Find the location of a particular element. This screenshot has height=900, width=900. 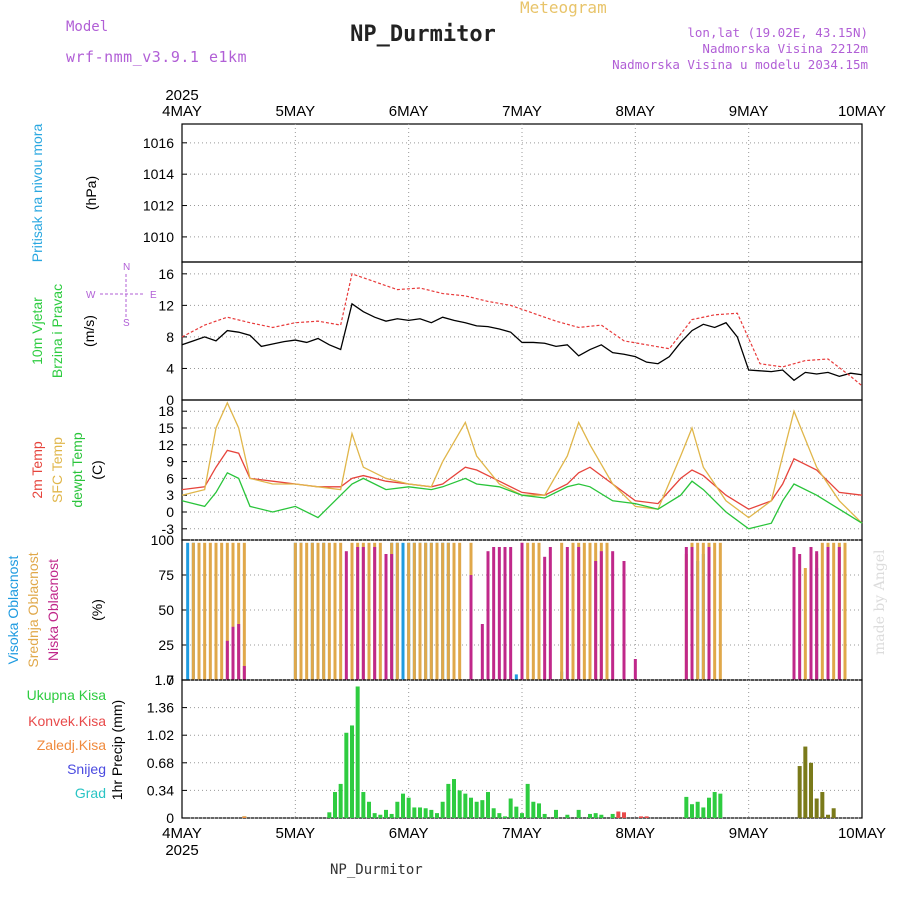

x-tick-label-top: 4MAY is located at coordinates (182, 111).